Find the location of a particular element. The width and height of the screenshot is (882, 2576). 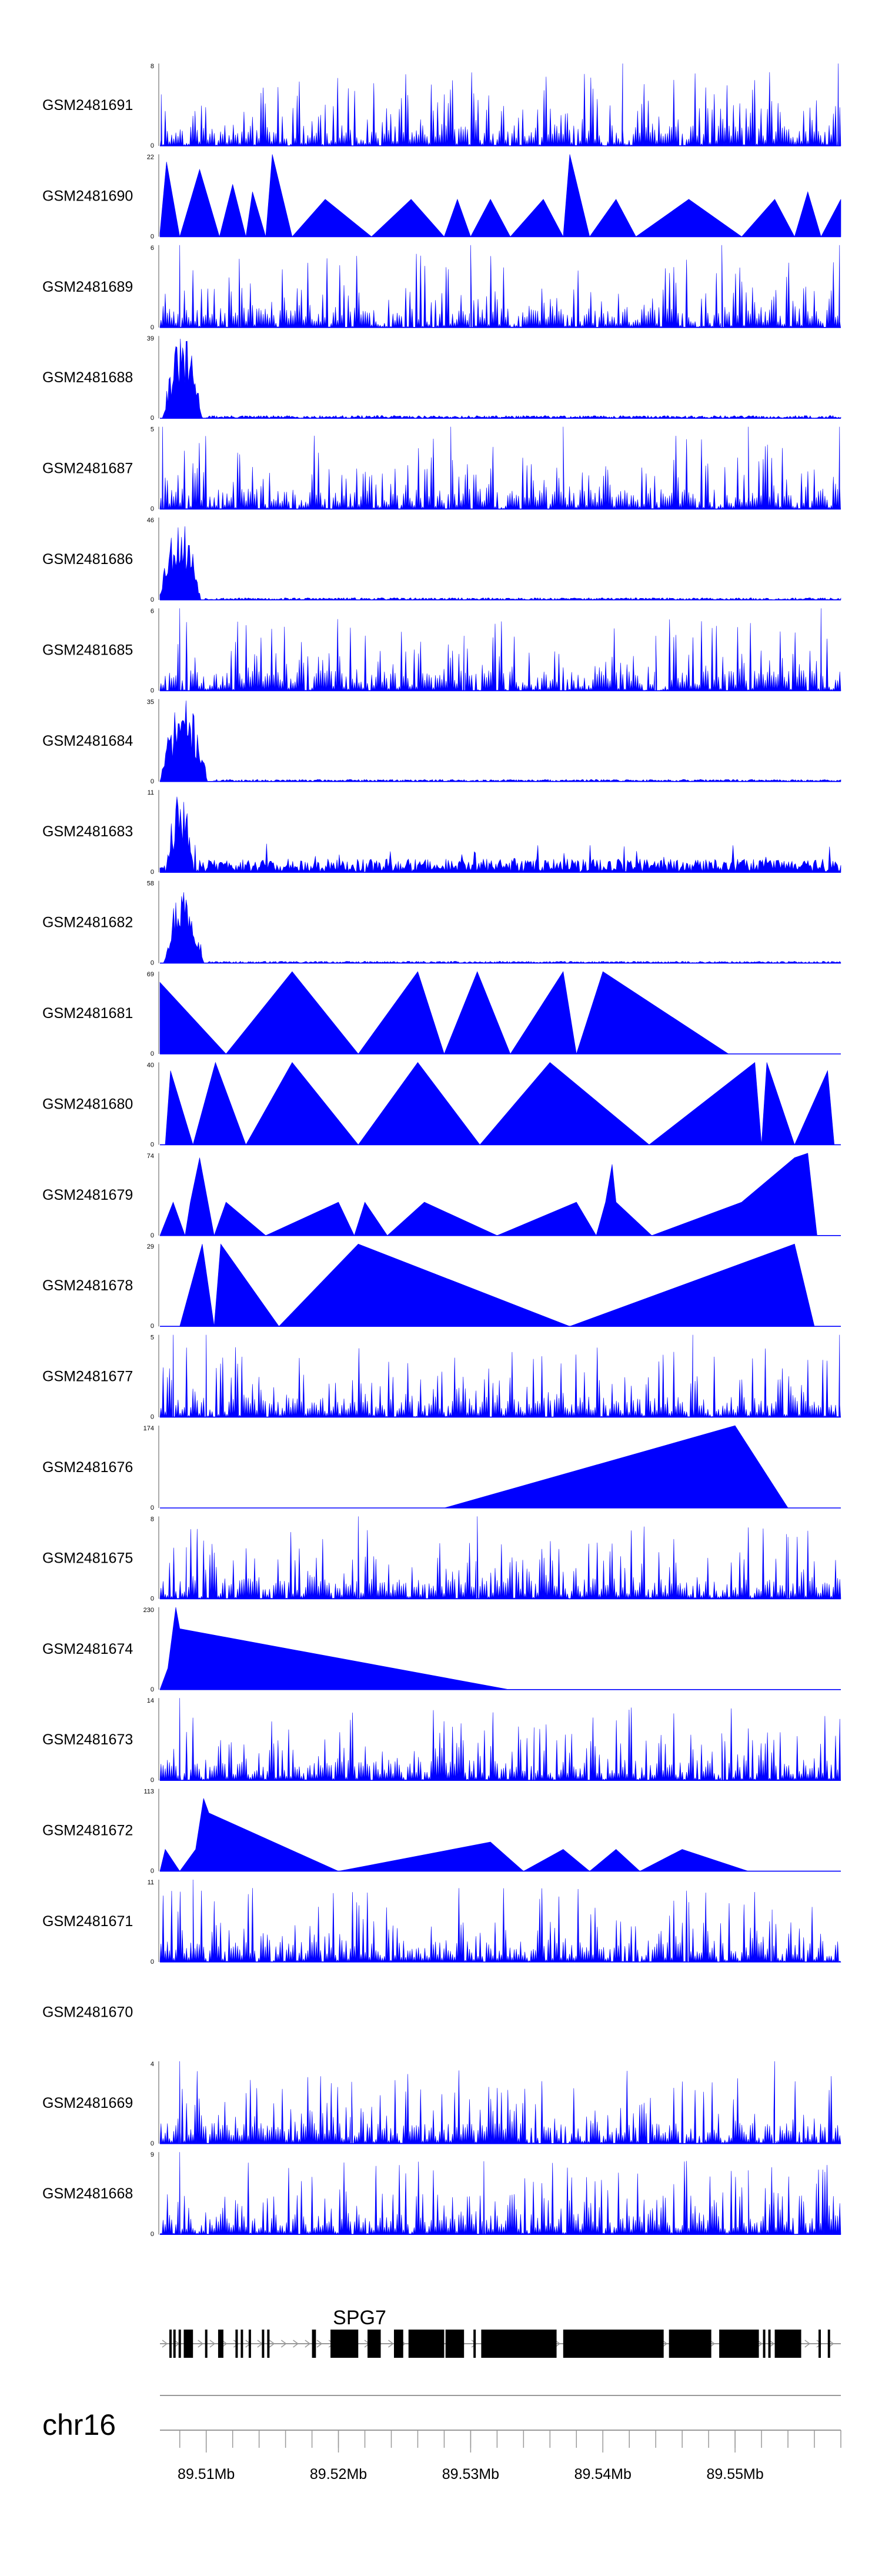

track-label: GSM2481676 is located at coordinates (87, 1467).